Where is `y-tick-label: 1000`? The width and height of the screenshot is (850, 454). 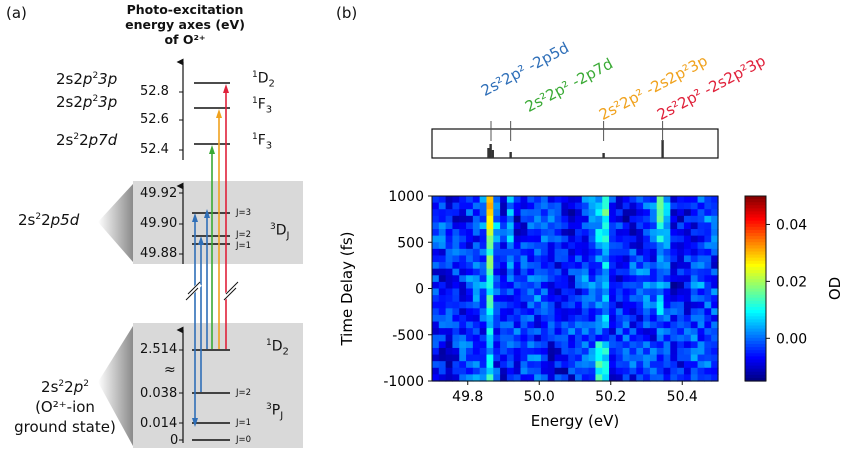
y-tick-label: 1000 is located at coordinates (406, 197).